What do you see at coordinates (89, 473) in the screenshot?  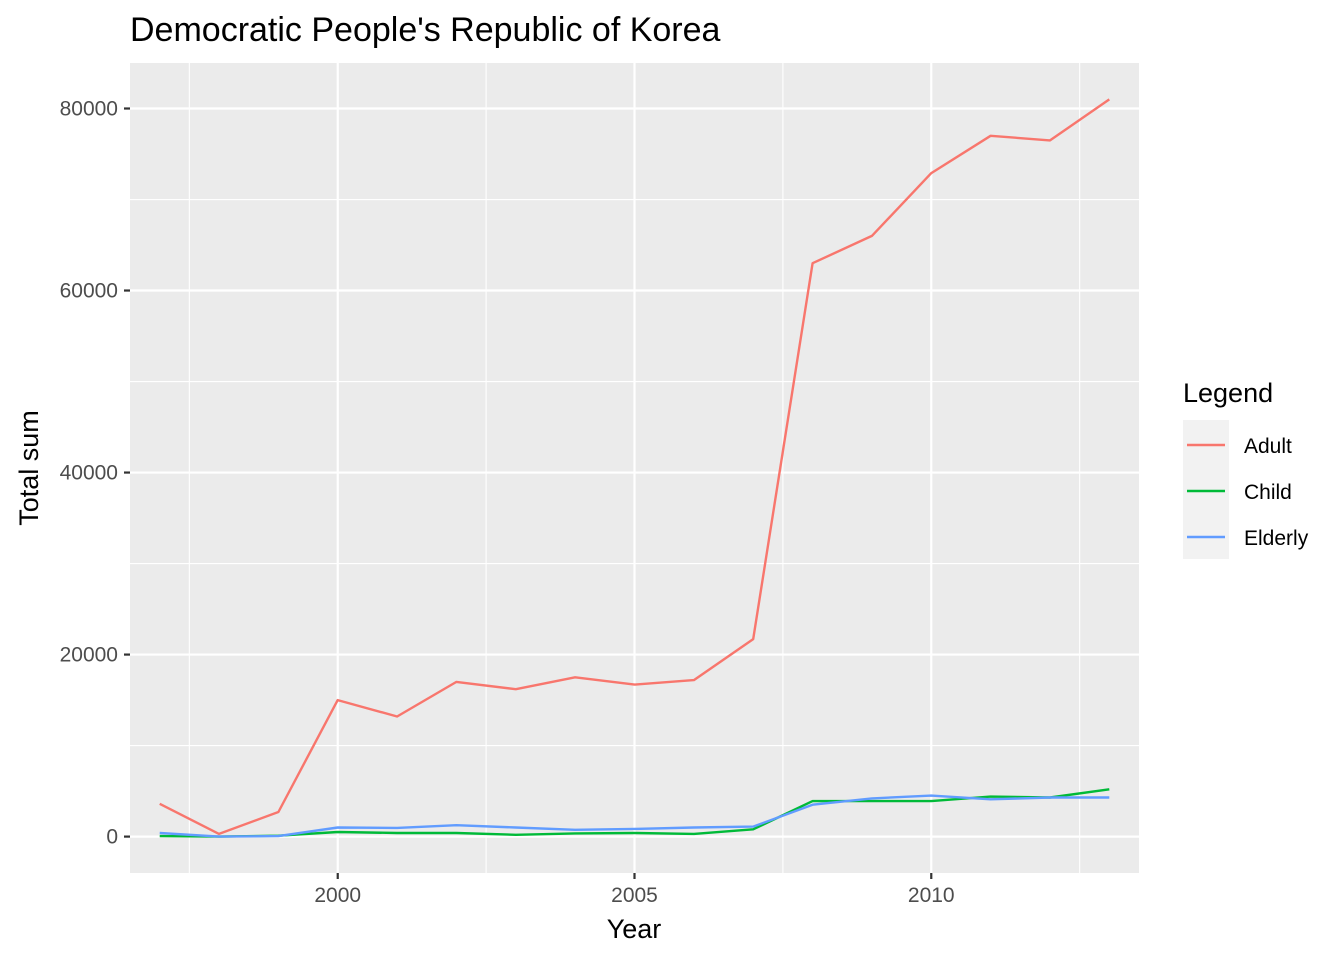 I see `y-tick-label: 40000` at bounding box center [89, 473].